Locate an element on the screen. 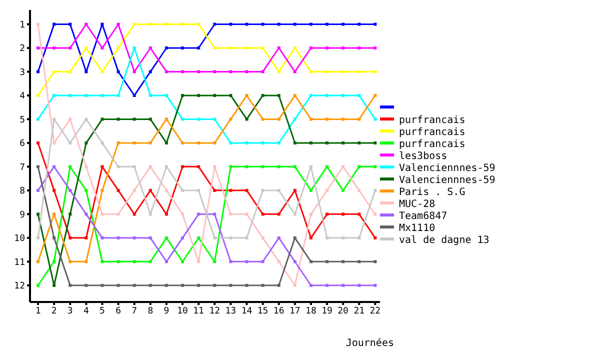 Image resolution: width=600 pixels, height=350 pixels. y-tick-label: 2 is located at coordinates (22, 49).